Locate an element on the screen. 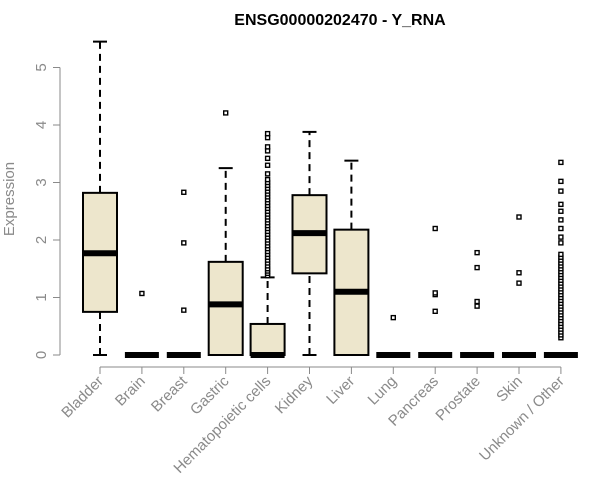 This screenshot has height=500, width=600. chart-title: ENSG00000202470 - Y_RNA is located at coordinates (340, 20).